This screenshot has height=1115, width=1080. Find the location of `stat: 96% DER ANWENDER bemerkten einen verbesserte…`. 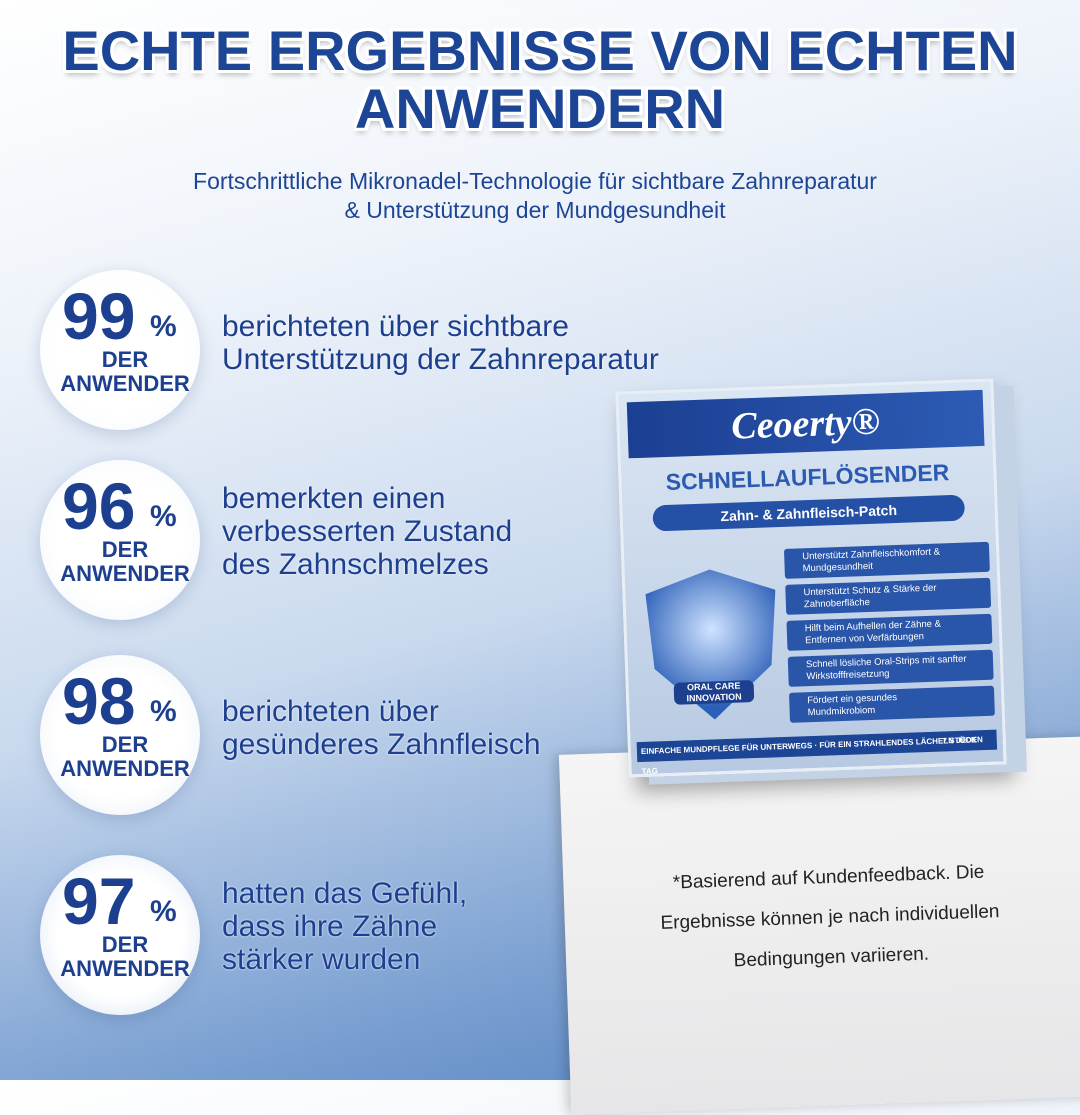

stat: 96% DER ANWENDER bemerkten einen verbesserte… is located at coordinates (540, 545).